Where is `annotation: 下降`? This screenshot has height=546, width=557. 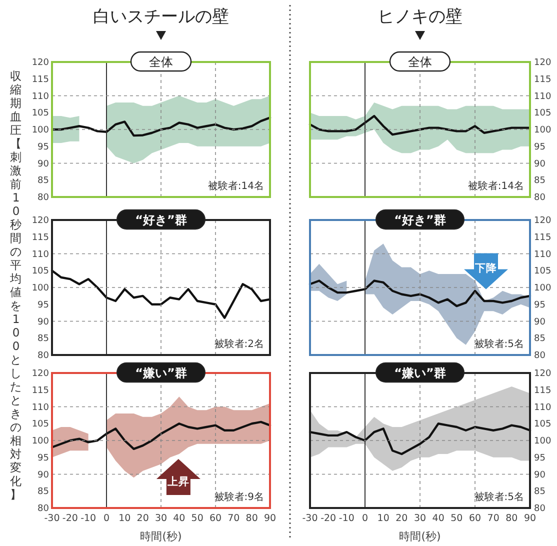 annotation: 下降 is located at coordinates (486, 267).